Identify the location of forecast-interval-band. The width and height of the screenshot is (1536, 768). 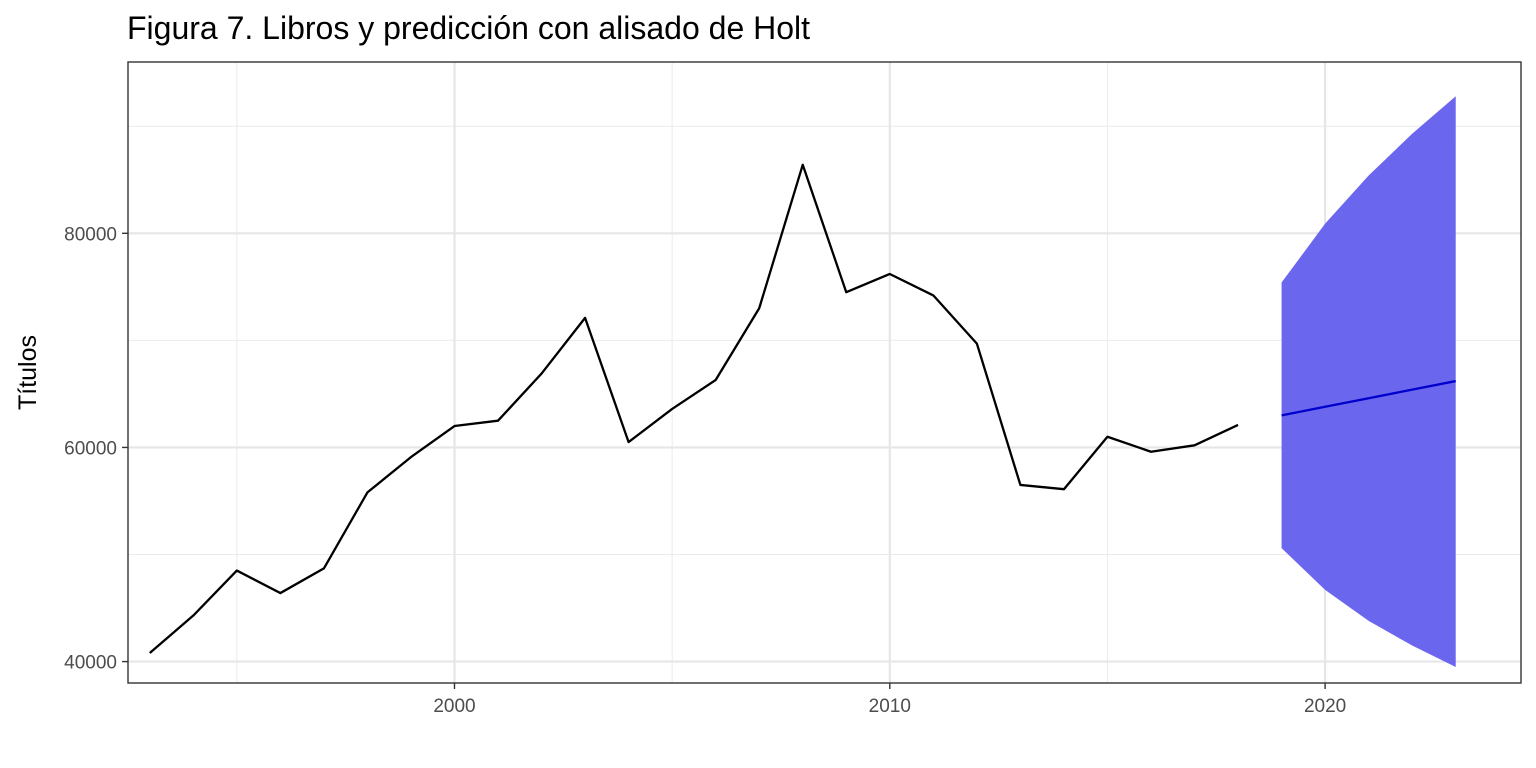
(1368, 381).